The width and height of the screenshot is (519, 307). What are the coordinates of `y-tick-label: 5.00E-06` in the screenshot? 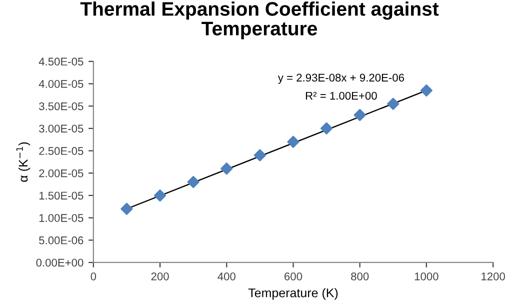 It's located at (61, 240).